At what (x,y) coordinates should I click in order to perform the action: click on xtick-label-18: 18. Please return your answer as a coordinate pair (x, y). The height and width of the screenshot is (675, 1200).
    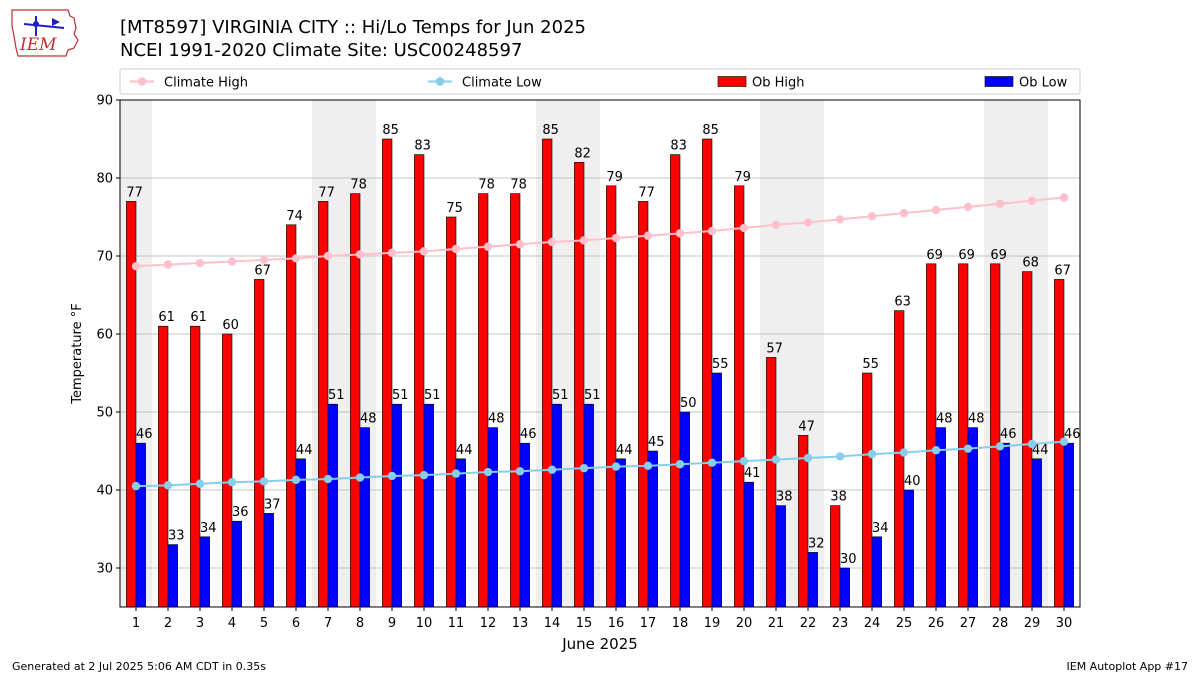
    Looking at the image, I should click on (680, 623).